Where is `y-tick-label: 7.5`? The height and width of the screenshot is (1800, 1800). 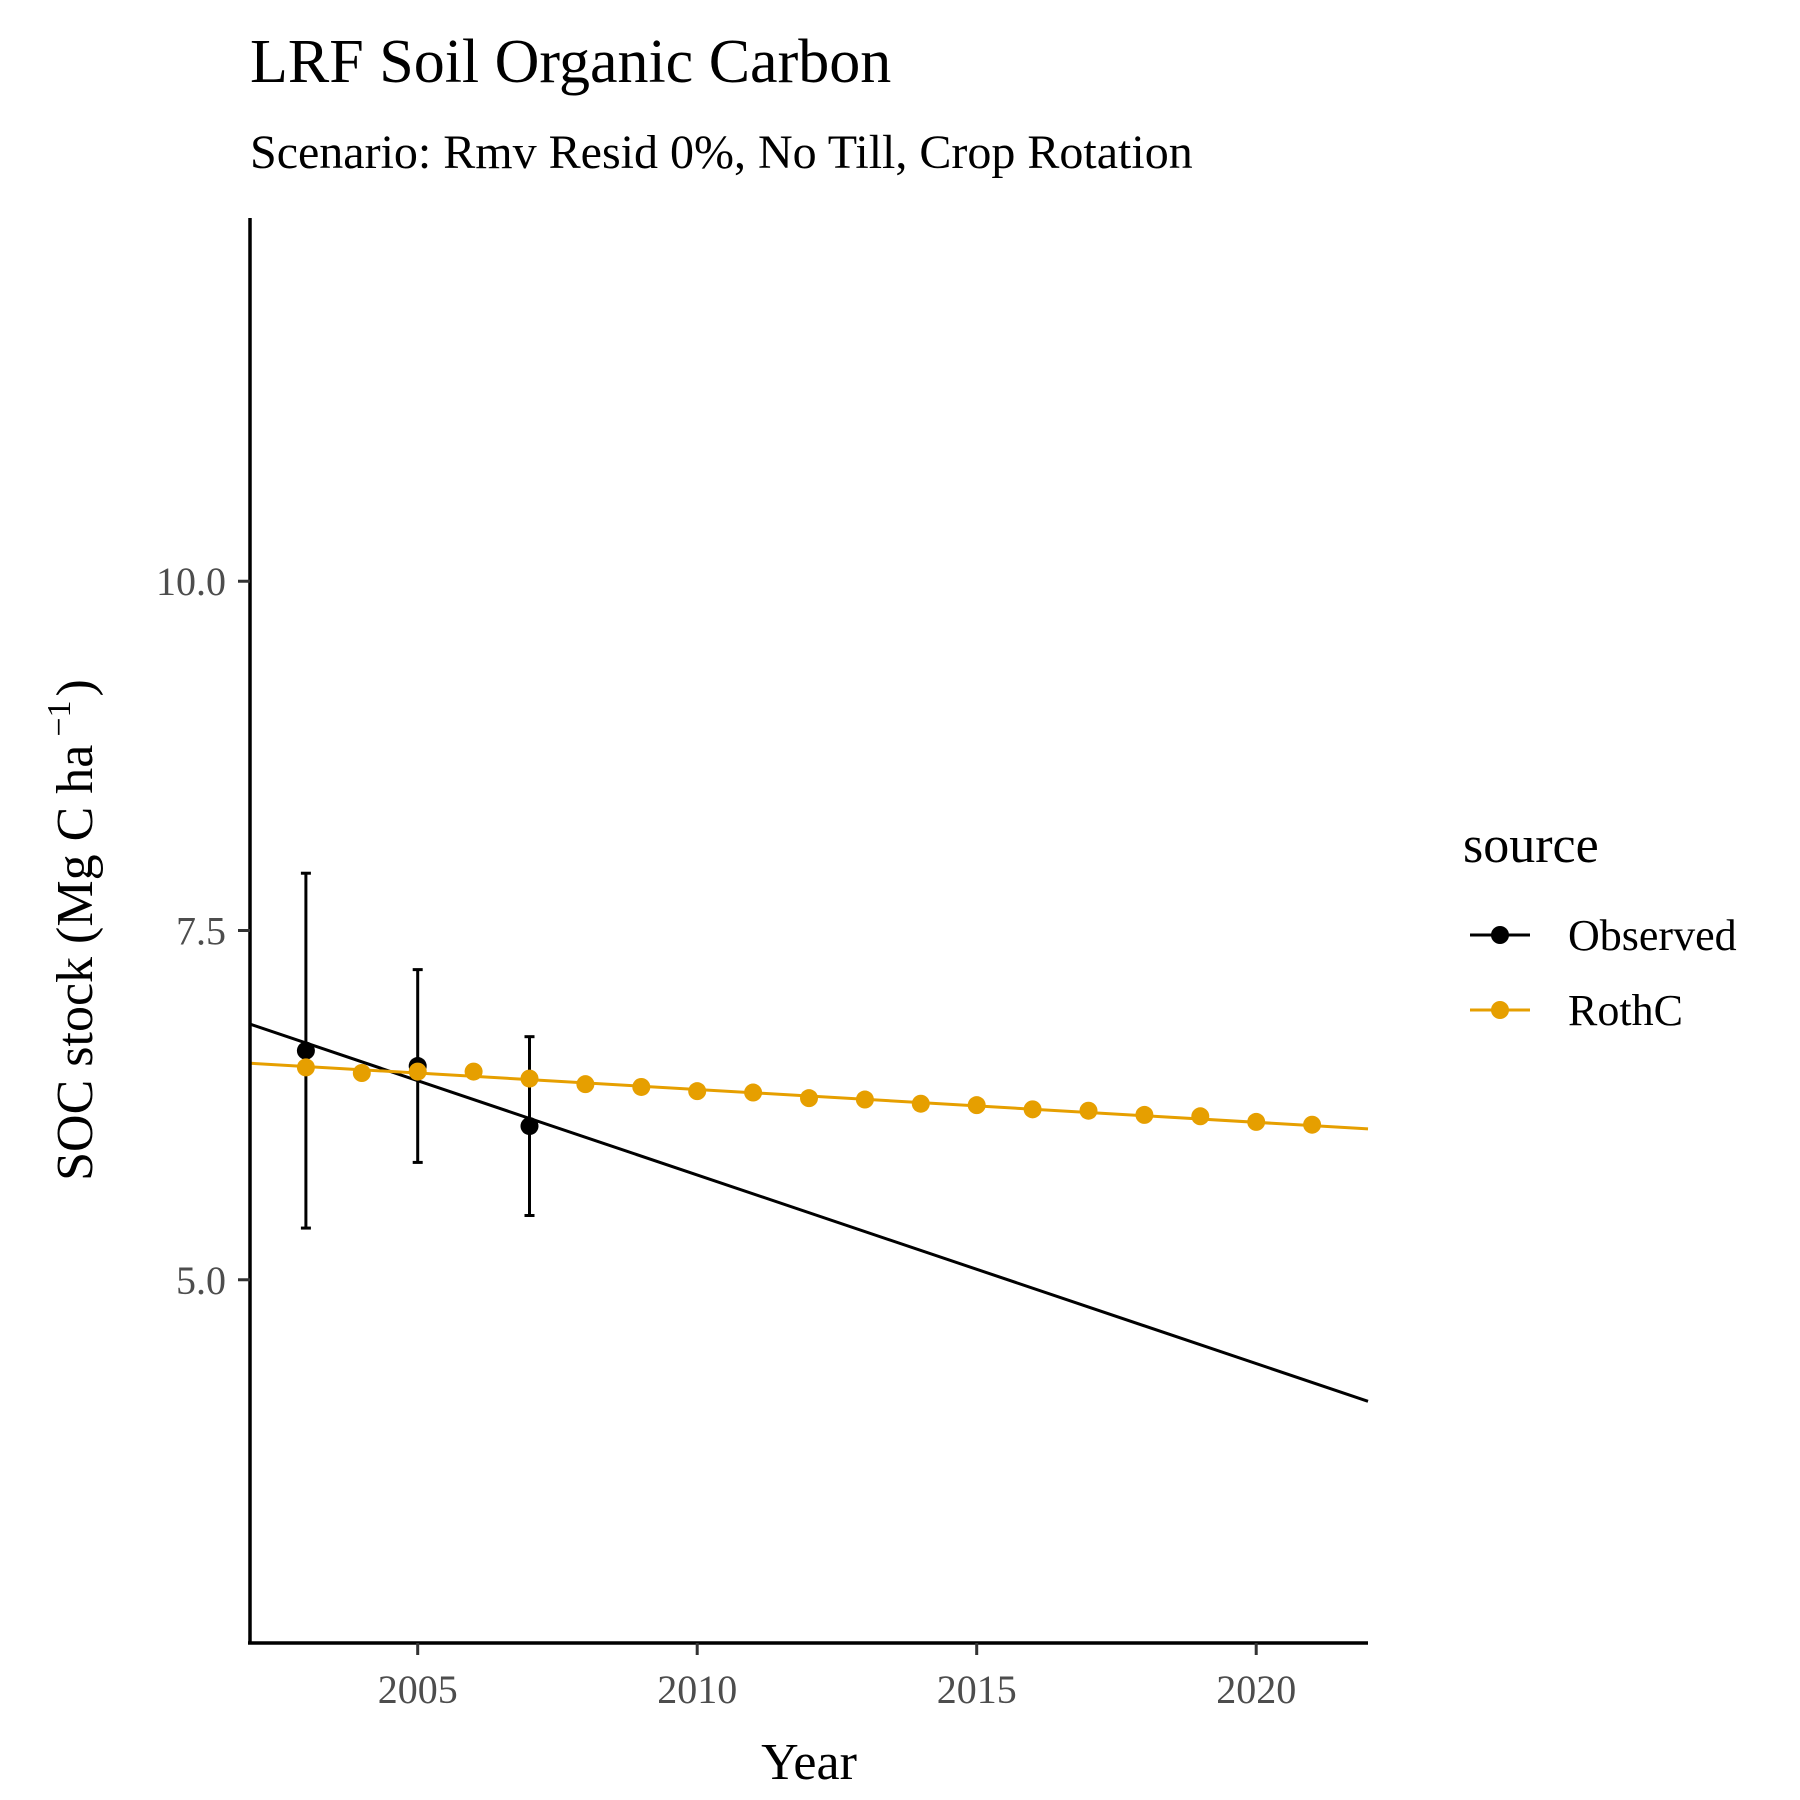
y-tick-label: 7.5 is located at coordinates (201, 931).